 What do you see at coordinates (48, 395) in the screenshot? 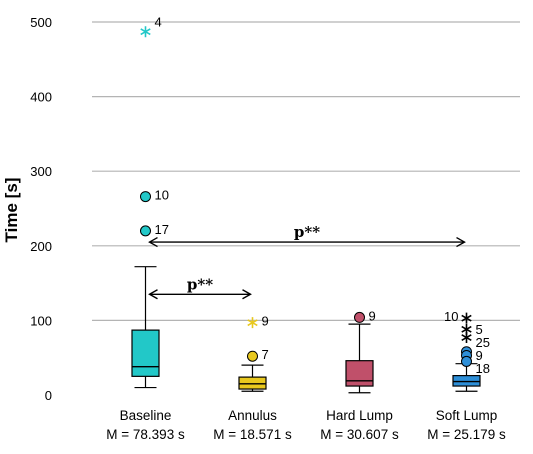
I see `y-tick-label: 0` at bounding box center [48, 395].